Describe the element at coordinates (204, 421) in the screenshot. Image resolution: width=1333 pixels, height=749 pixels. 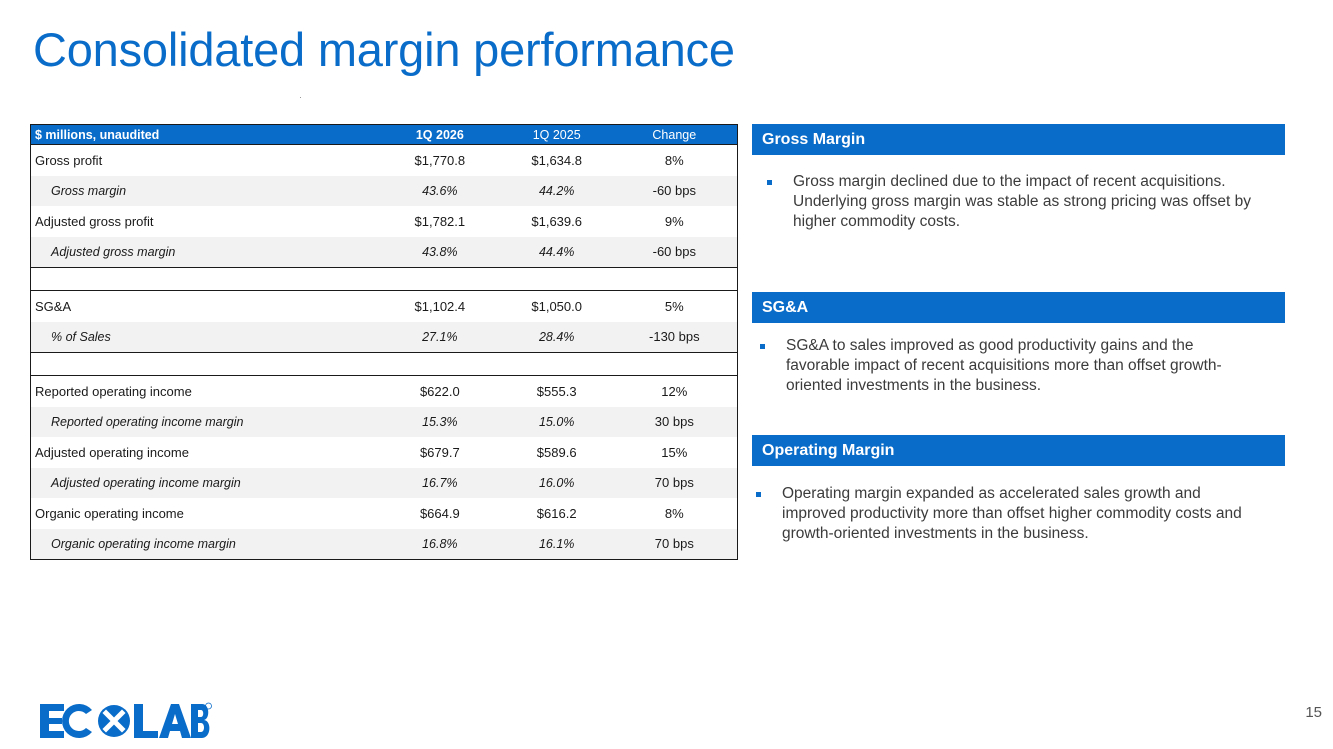
I see `row-label: Reported operating income margin` at that location.